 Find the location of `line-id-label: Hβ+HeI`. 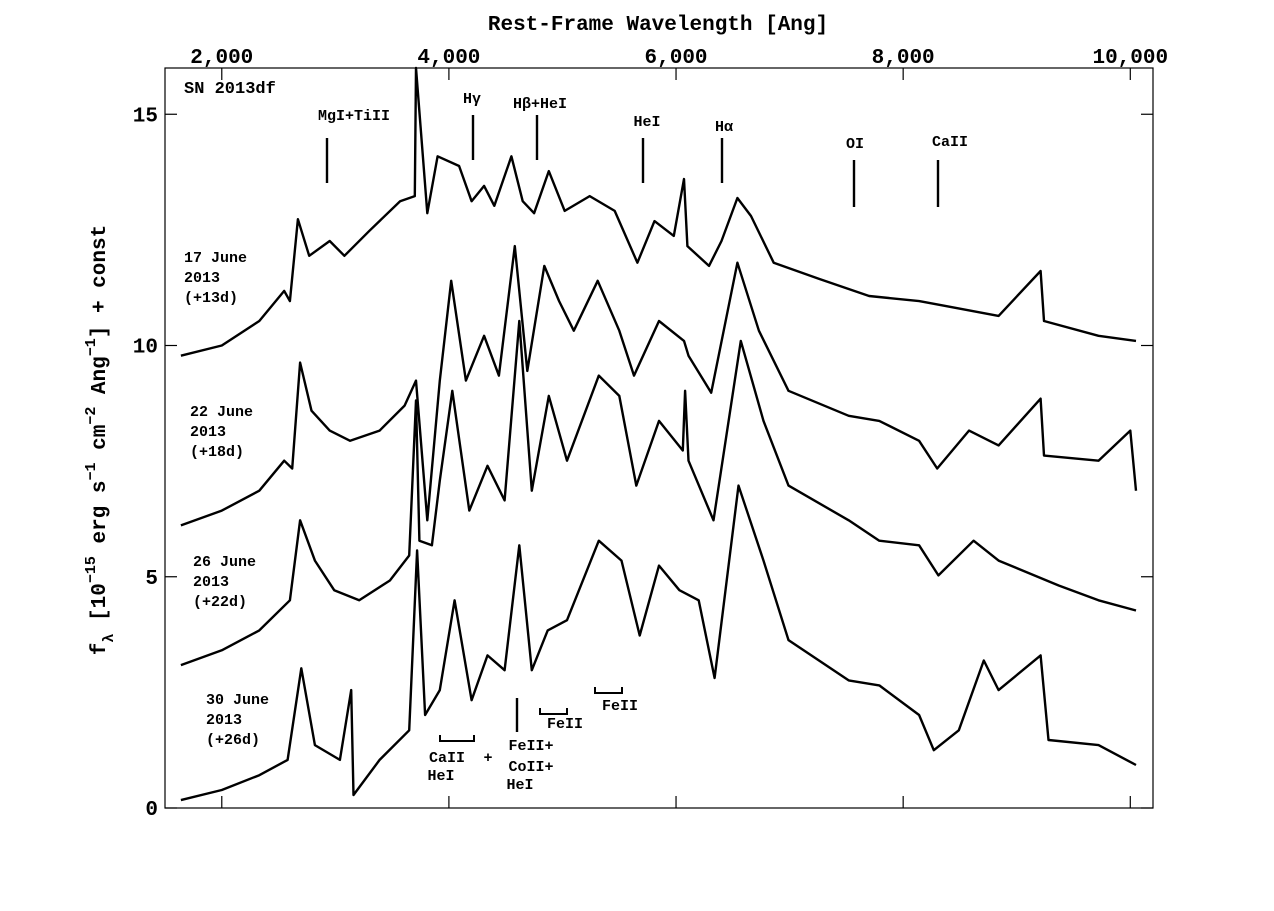

line-id-label: Hβ+HeI is located at coordinates (540, 104).